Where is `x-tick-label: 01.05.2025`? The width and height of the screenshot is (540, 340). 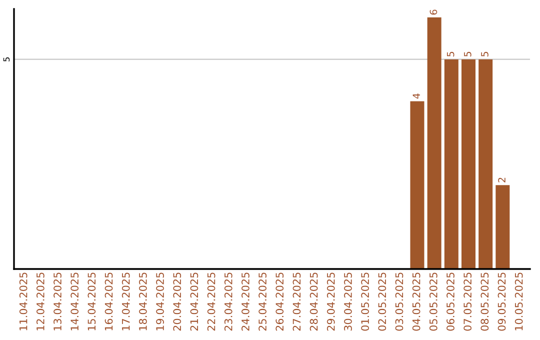 x-tick-label: 01.05.2025 is located at coordinates (365, 301).